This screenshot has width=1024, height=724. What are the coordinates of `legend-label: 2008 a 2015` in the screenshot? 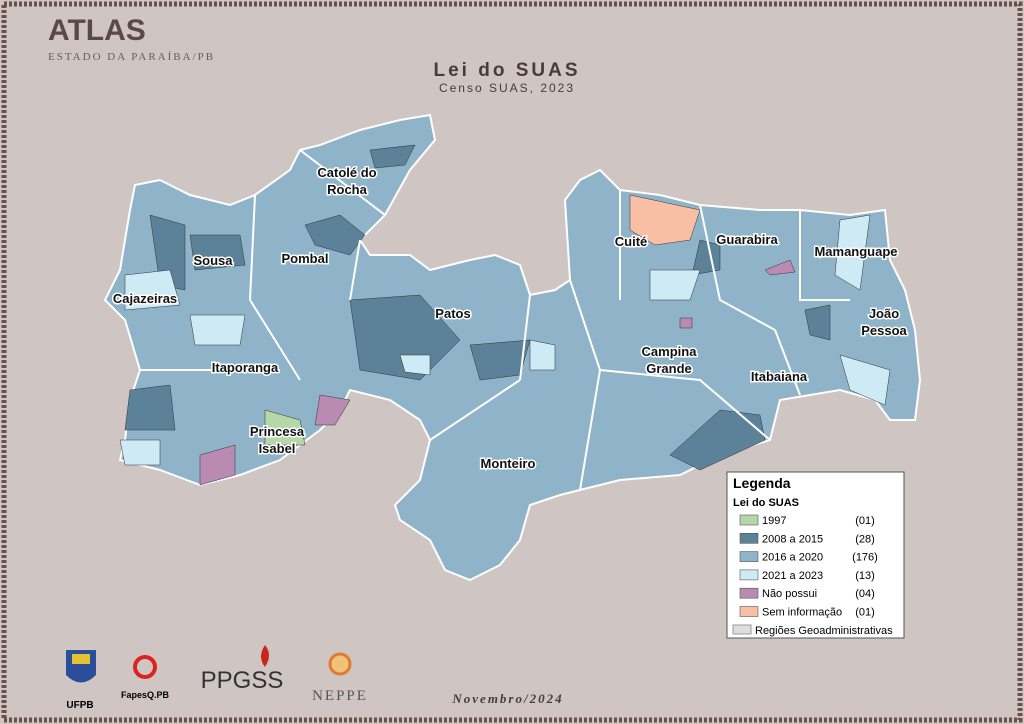 It's located at (792, 539).